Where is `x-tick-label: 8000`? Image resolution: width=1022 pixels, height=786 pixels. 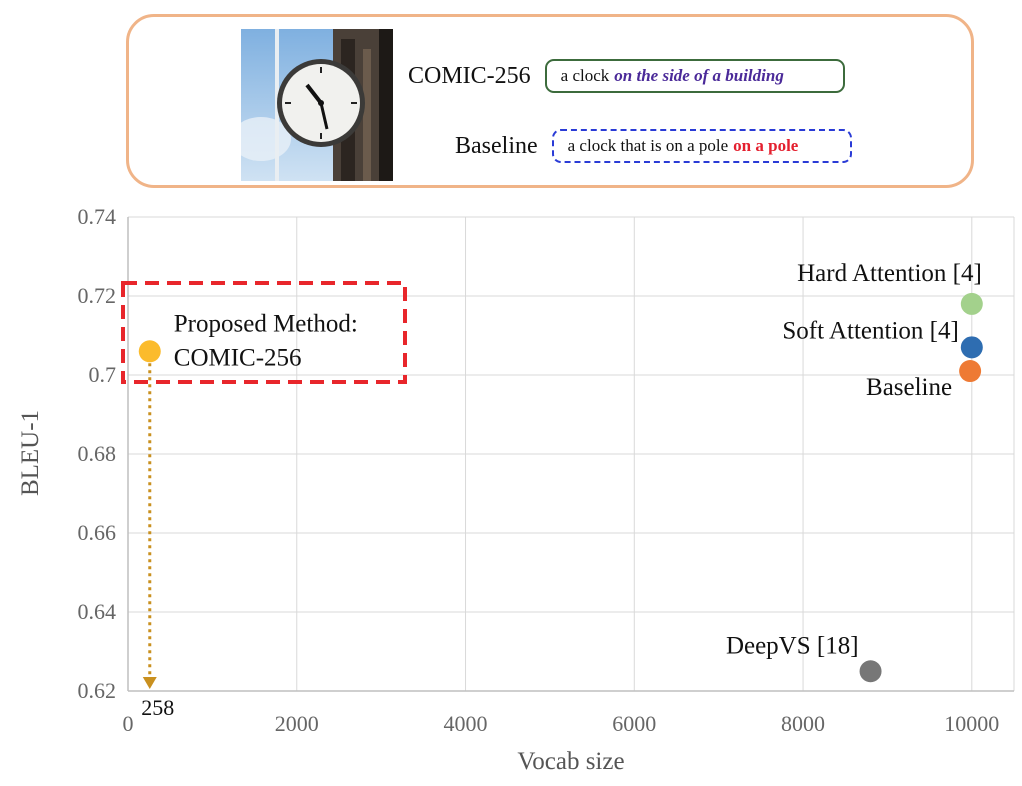
x-tick-label: 8000 is located at coordinates (803, 723).